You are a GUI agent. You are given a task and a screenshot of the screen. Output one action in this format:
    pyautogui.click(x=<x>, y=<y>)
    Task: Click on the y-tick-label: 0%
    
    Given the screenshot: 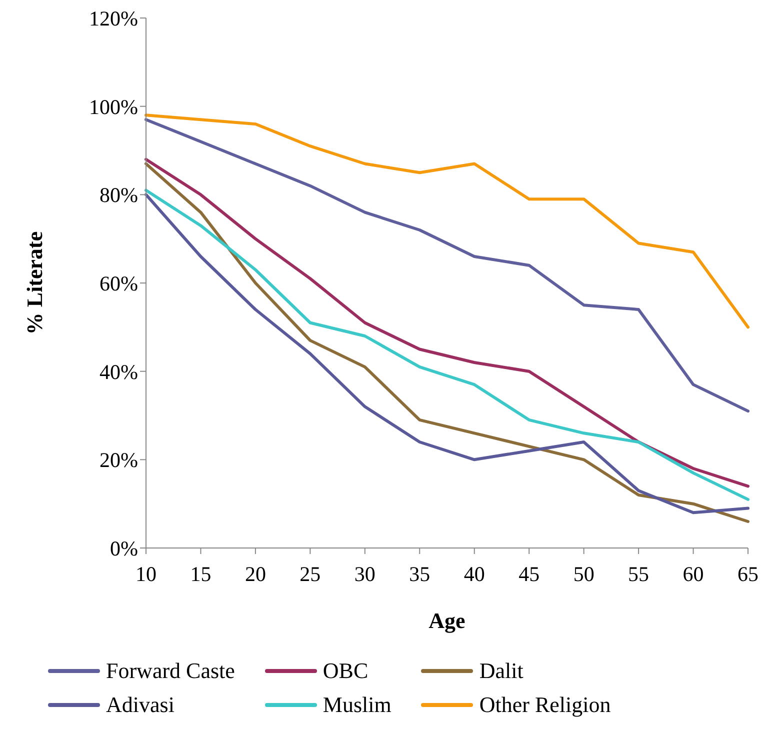 What is the action you would take?
    pyautogui.click(x=124, y=548)
    